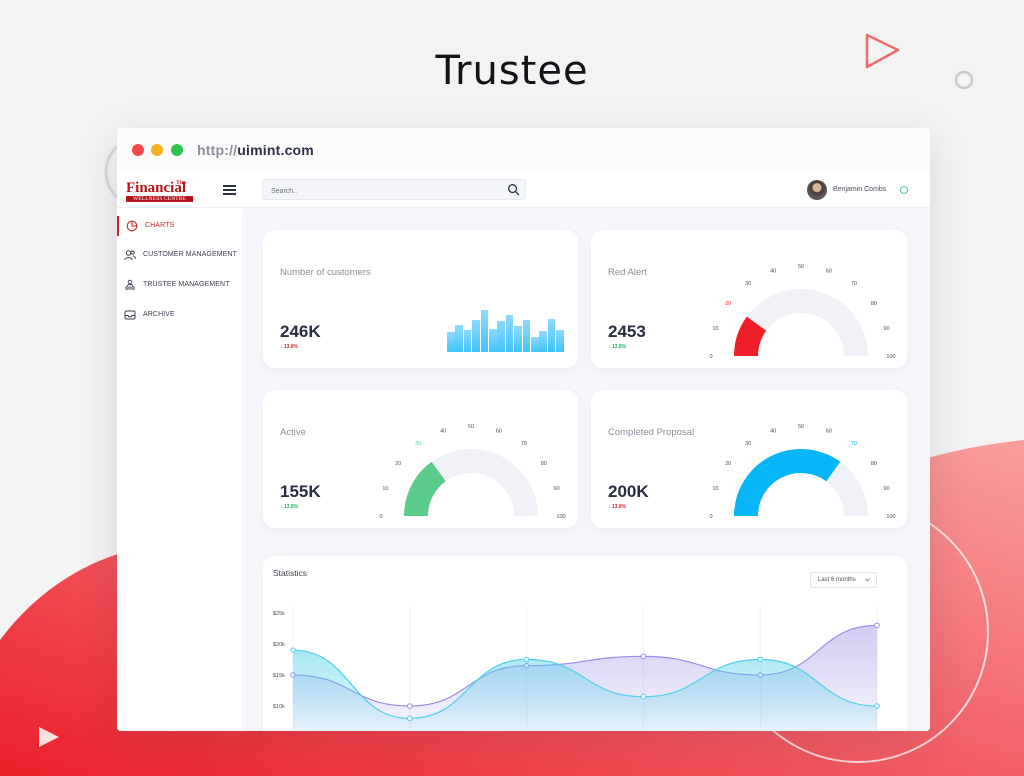 The width and height of the screenshot is (1024, 776). I want to click on card-value: 246K, so click(300, 331).